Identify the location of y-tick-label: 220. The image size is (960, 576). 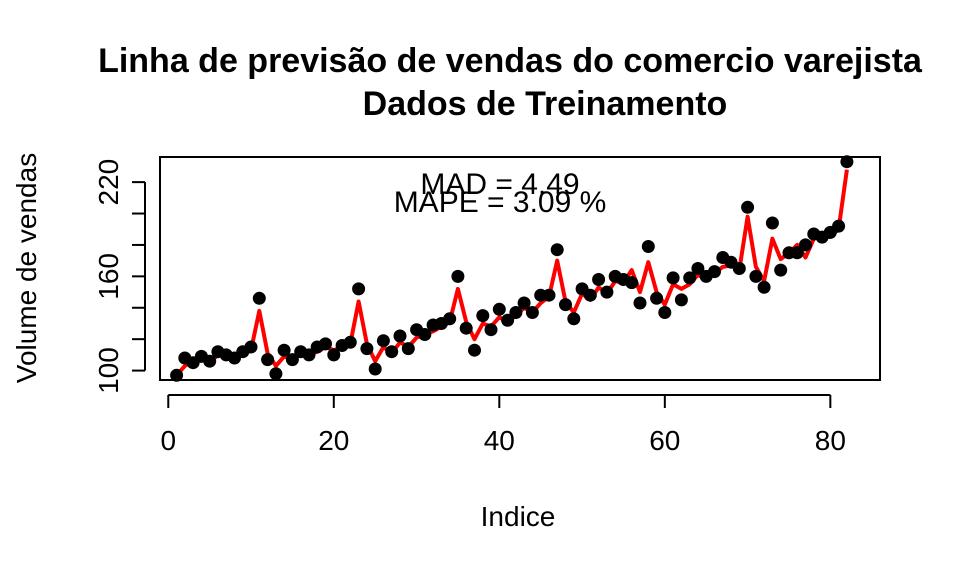
(108, 182).